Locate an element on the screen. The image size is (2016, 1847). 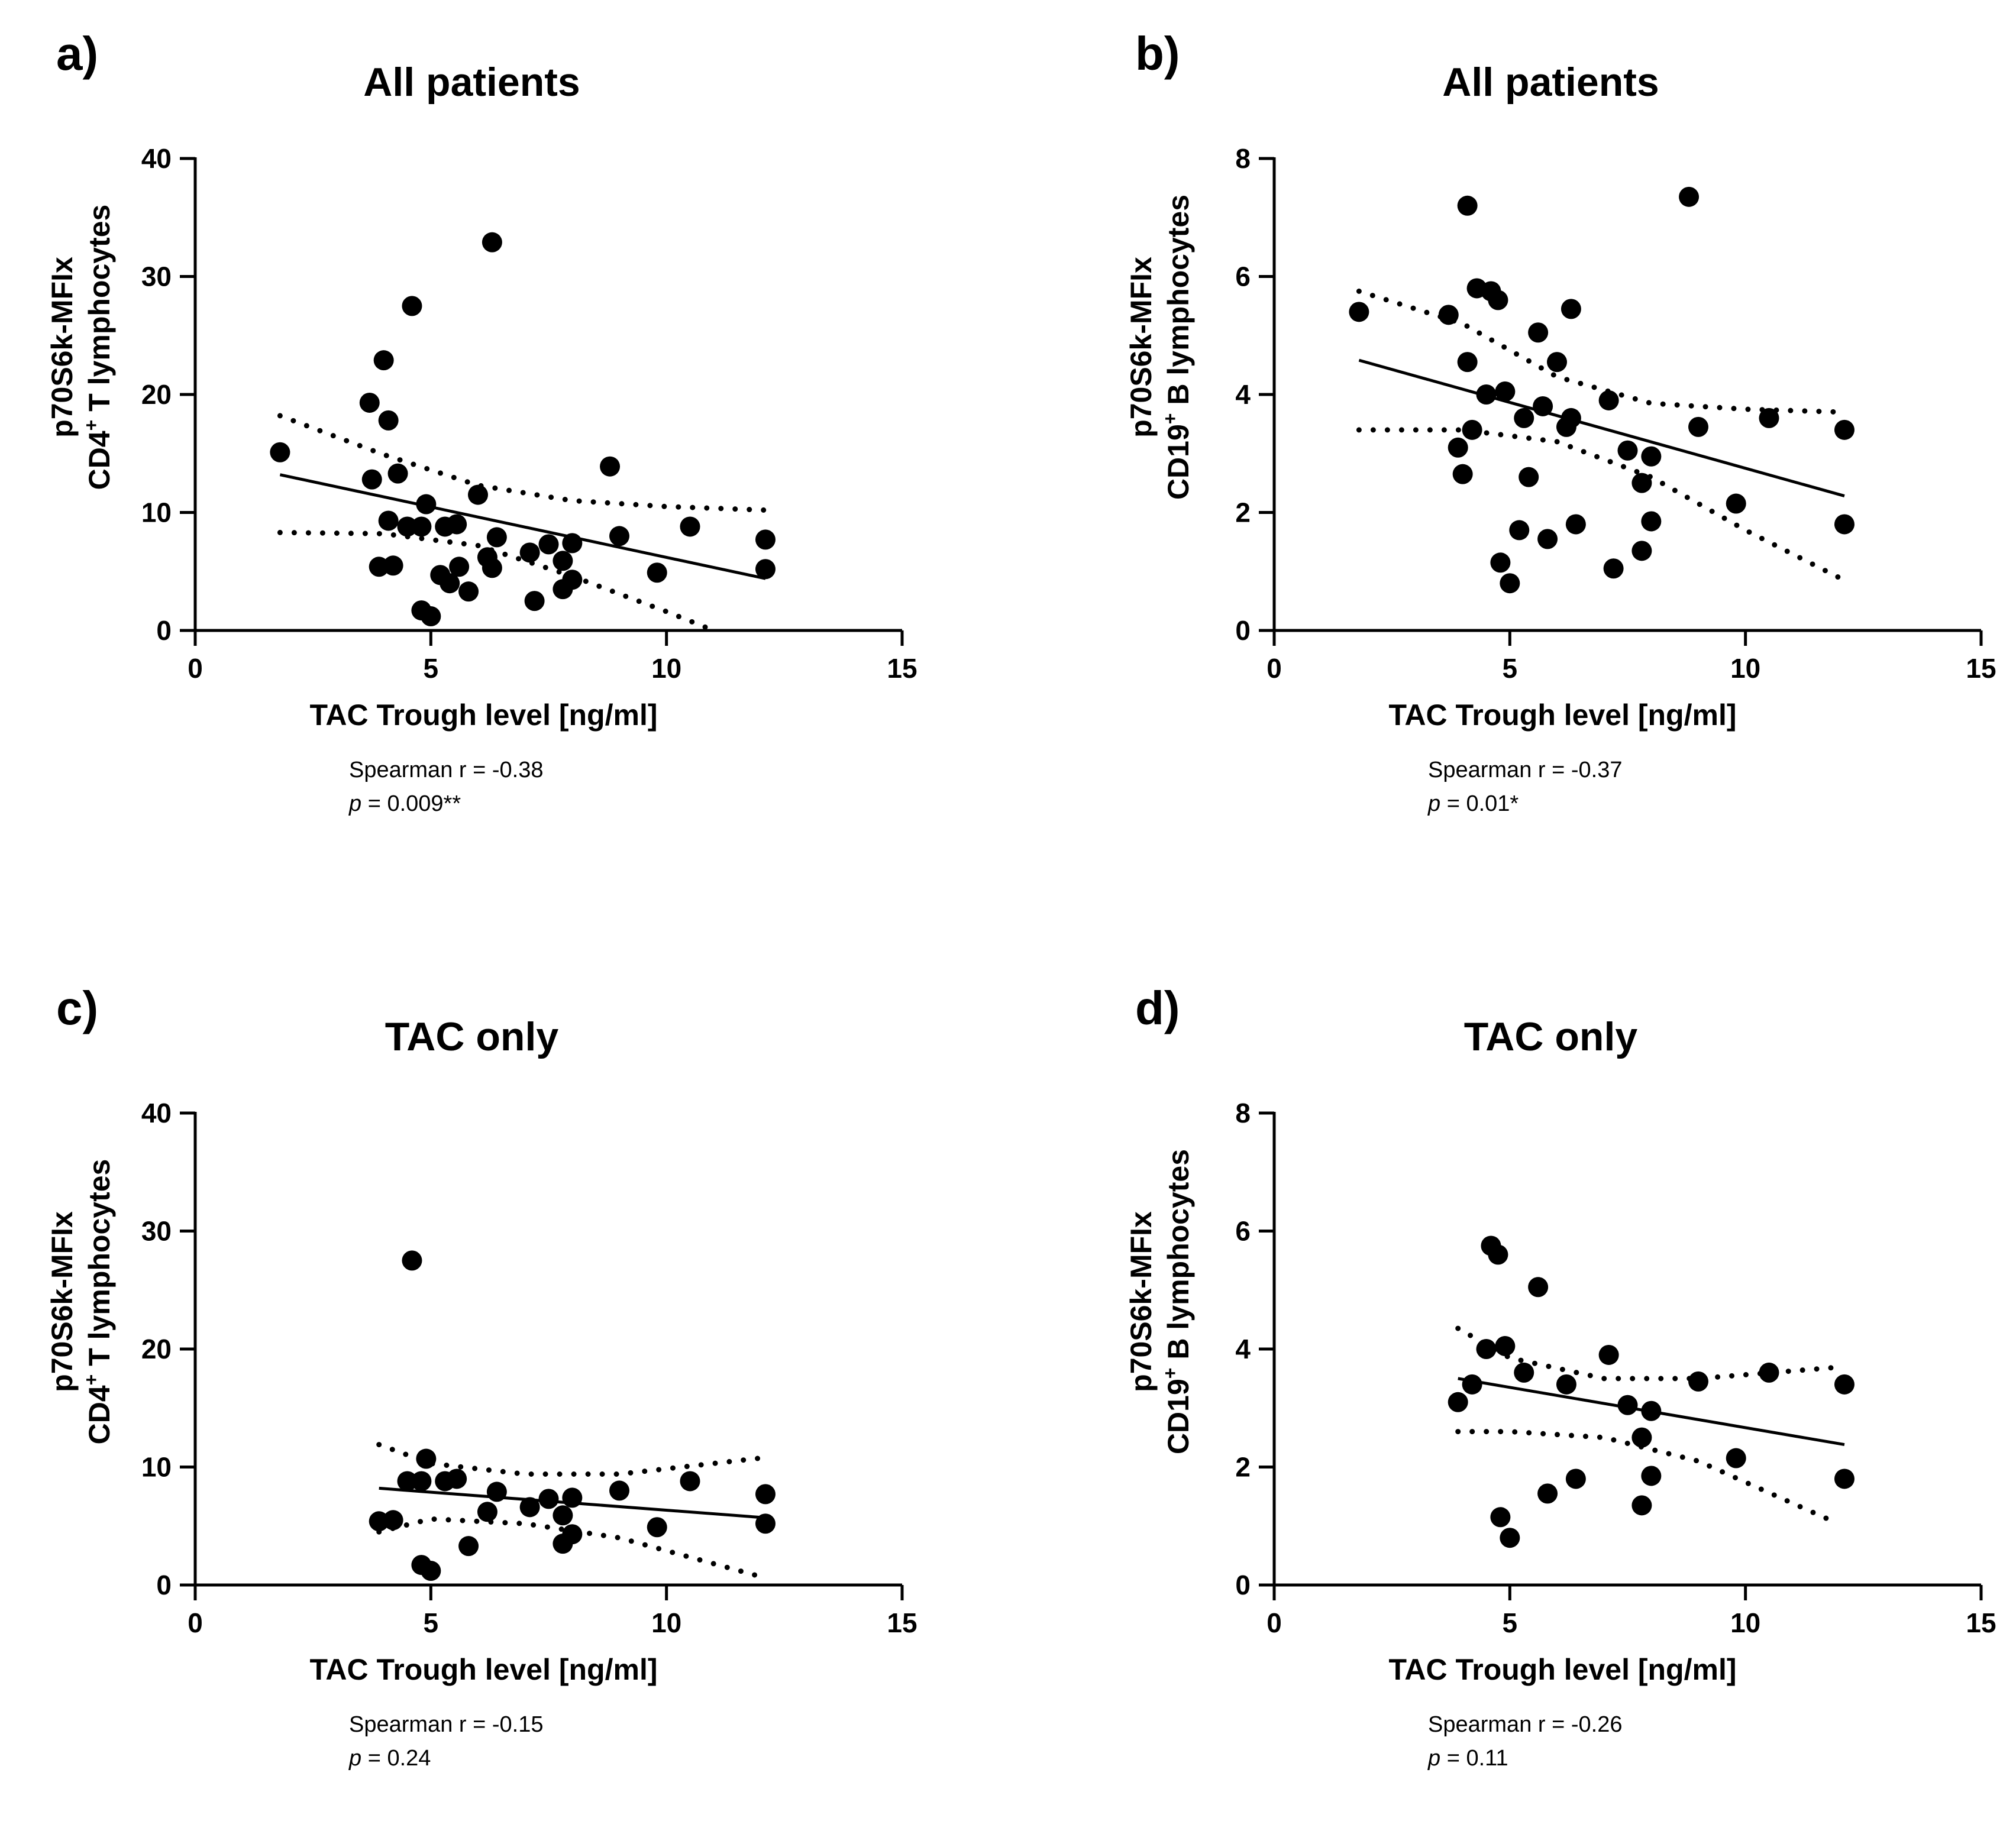
y-tick-label: 8 is located at coordinates (1243, 1113).